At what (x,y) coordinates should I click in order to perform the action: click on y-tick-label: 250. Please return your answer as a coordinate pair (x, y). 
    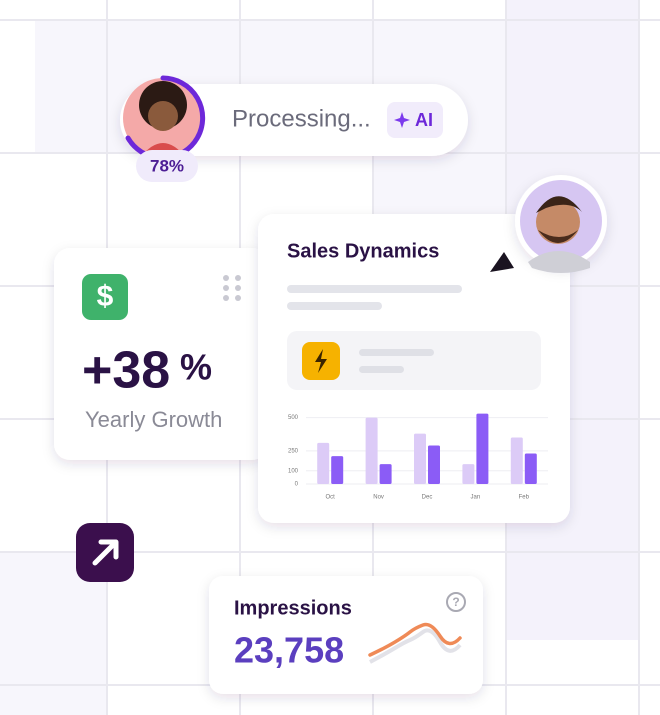
    Looking at the image, I should click on (293, 451).